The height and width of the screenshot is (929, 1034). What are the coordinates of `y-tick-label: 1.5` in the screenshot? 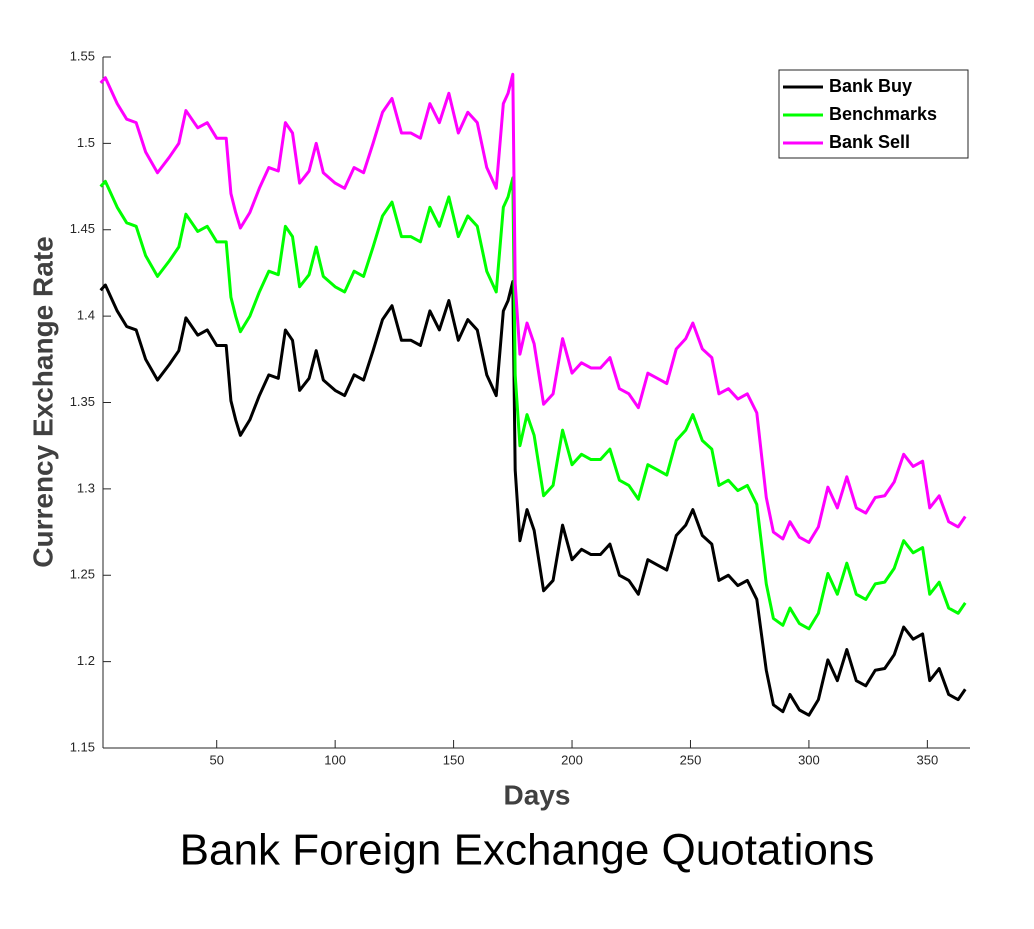 It's located at (86, 142).